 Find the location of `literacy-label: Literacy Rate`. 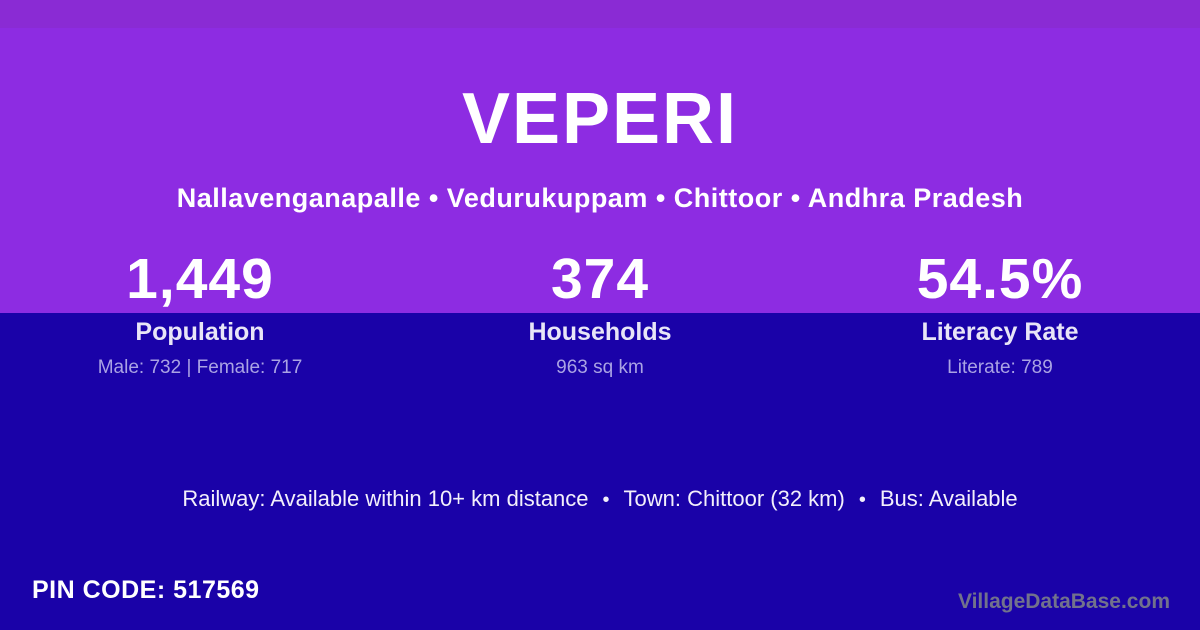

literacy-label: Literacy Rate is located at coordinates (1000, 332).